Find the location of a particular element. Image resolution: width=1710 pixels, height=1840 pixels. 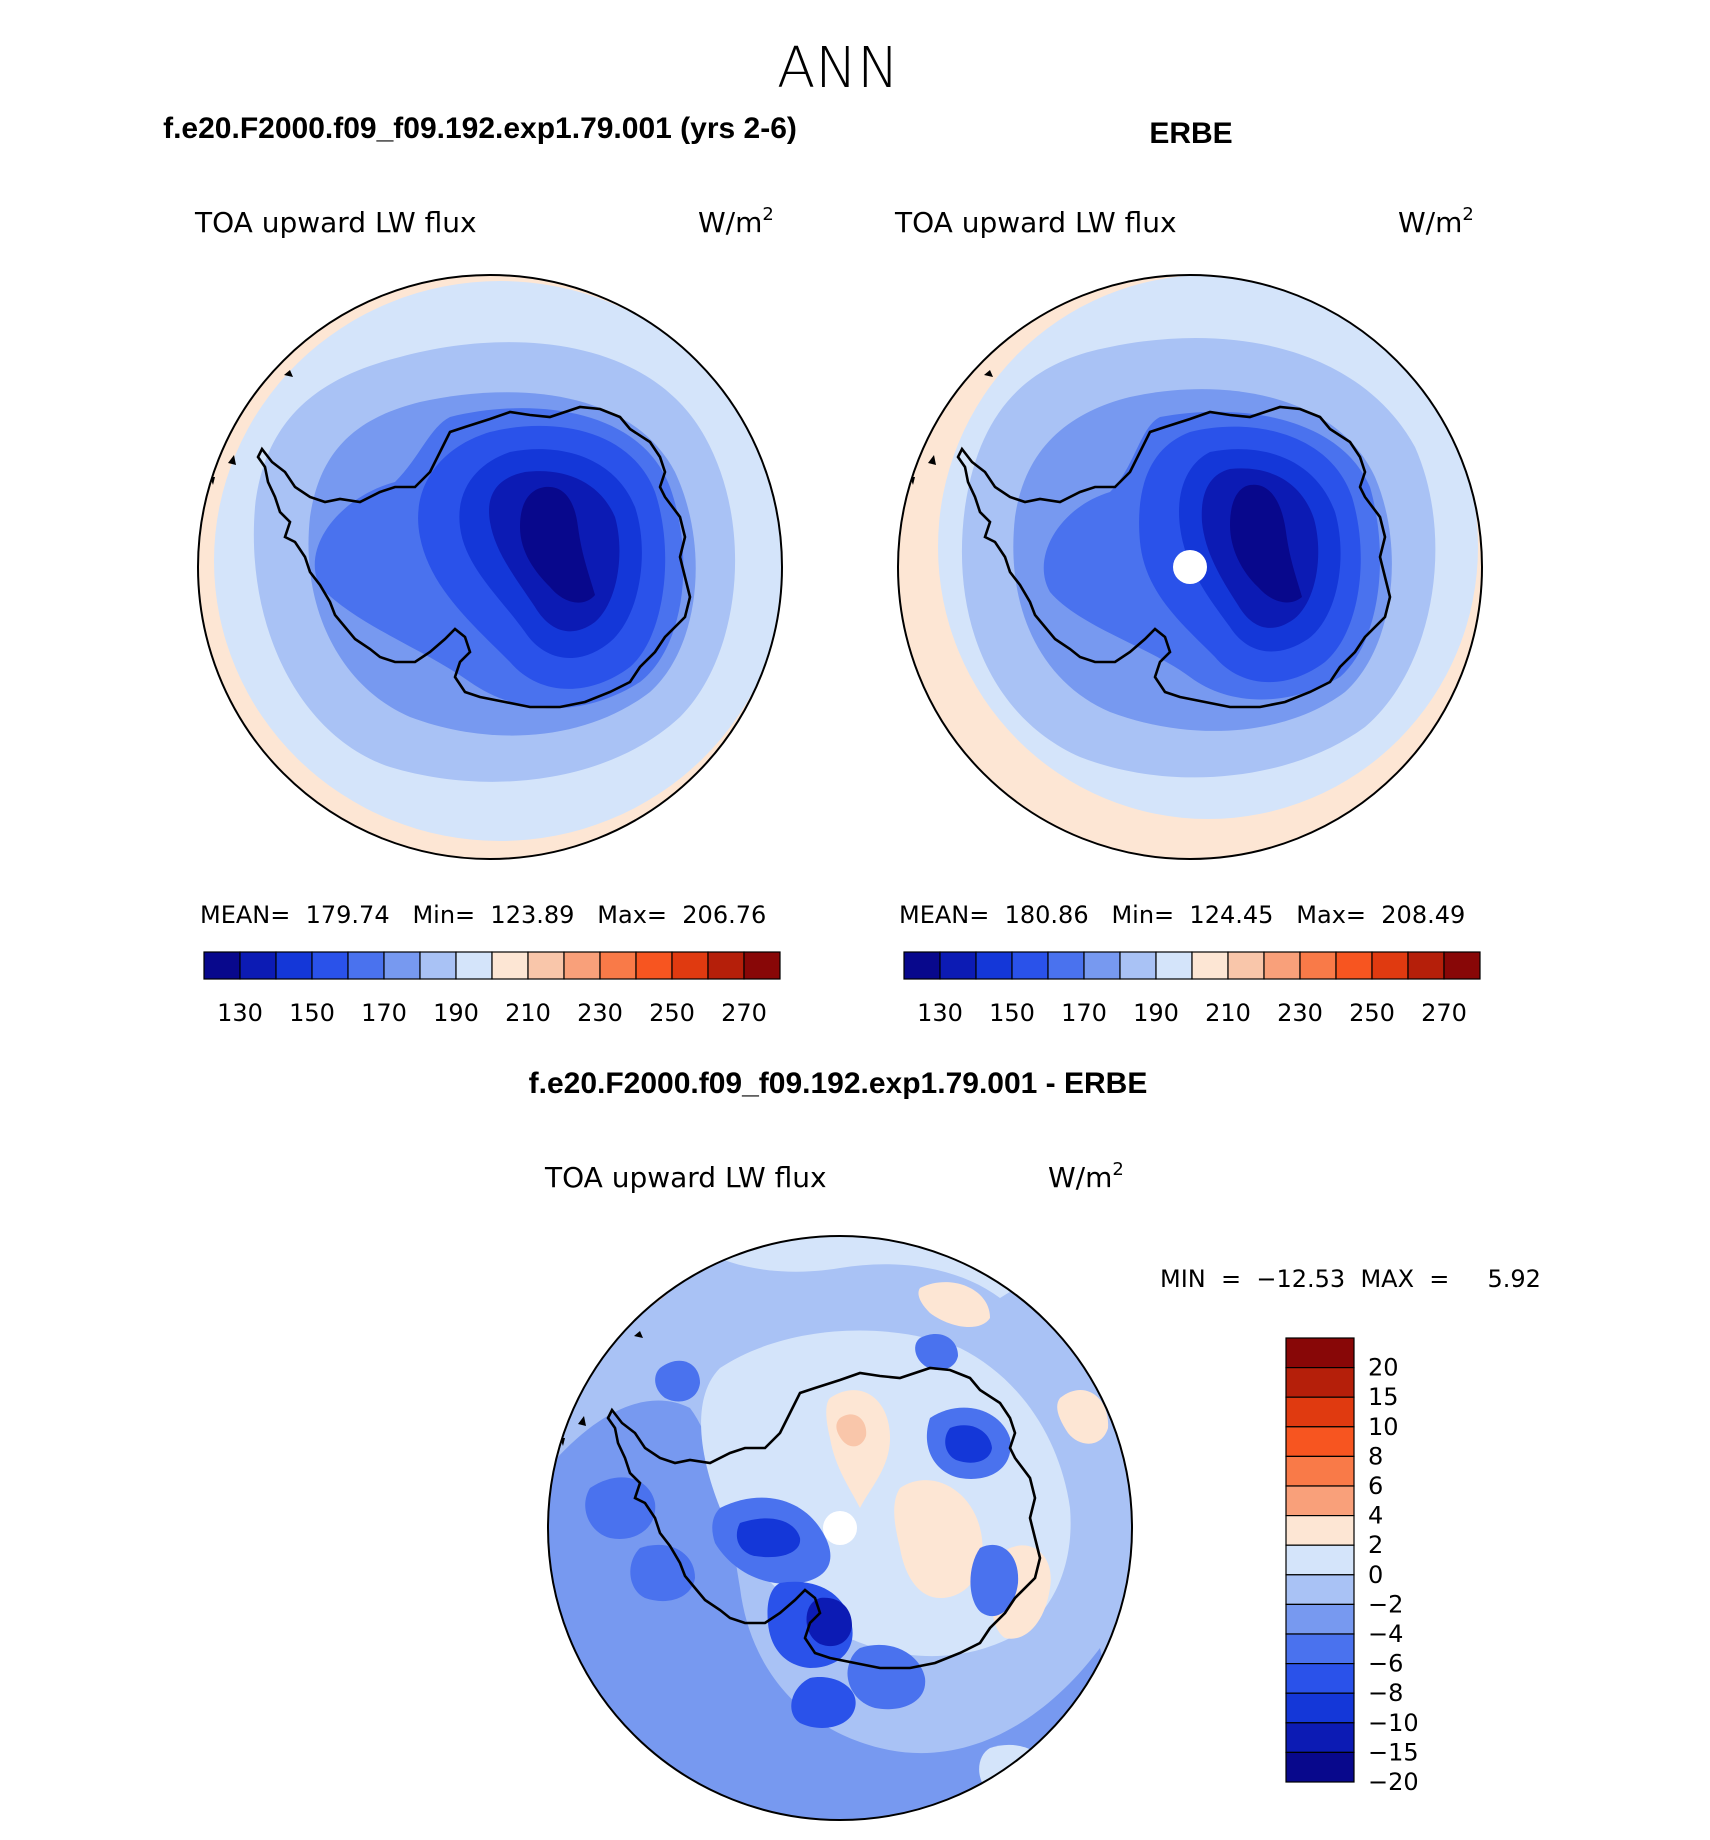

colorbar-tick-label: −10 is located at coordinates (1393, 1723).